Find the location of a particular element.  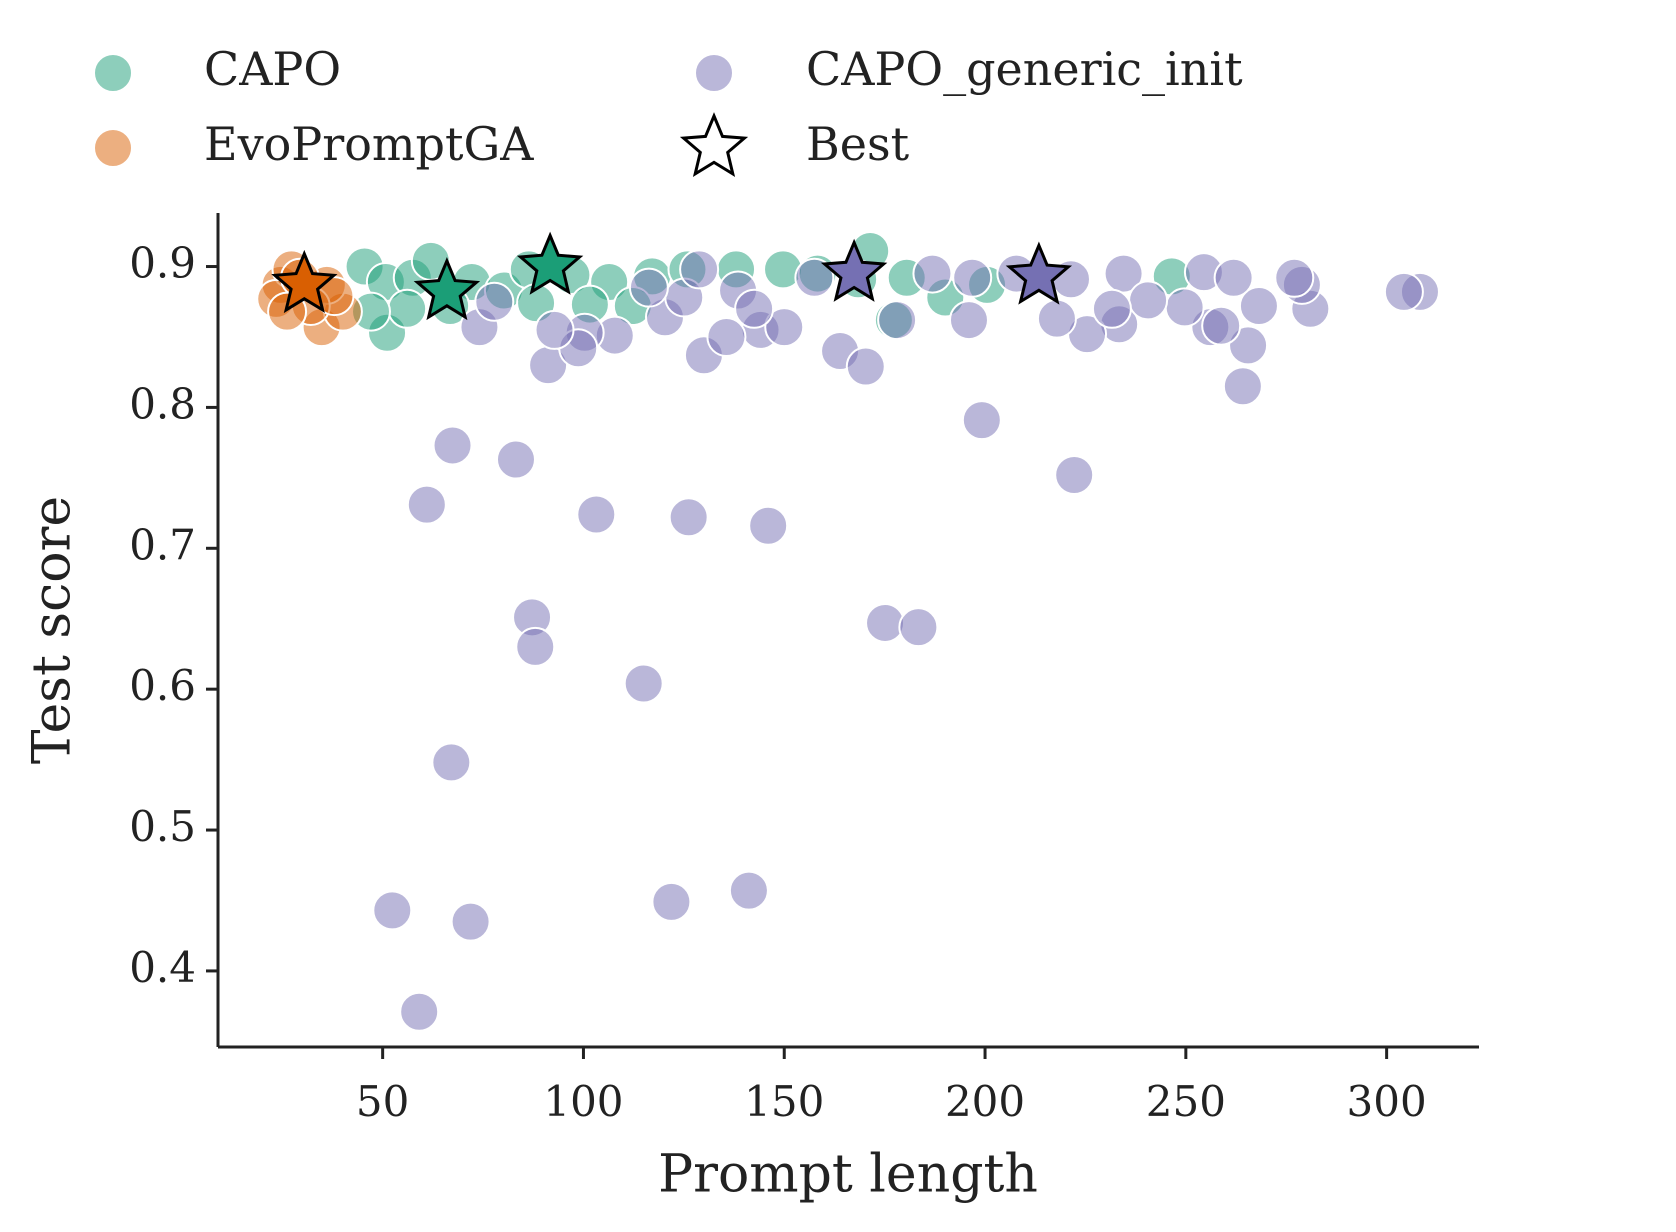

y-axis-label: Test score is located at coordinates (53, 630).